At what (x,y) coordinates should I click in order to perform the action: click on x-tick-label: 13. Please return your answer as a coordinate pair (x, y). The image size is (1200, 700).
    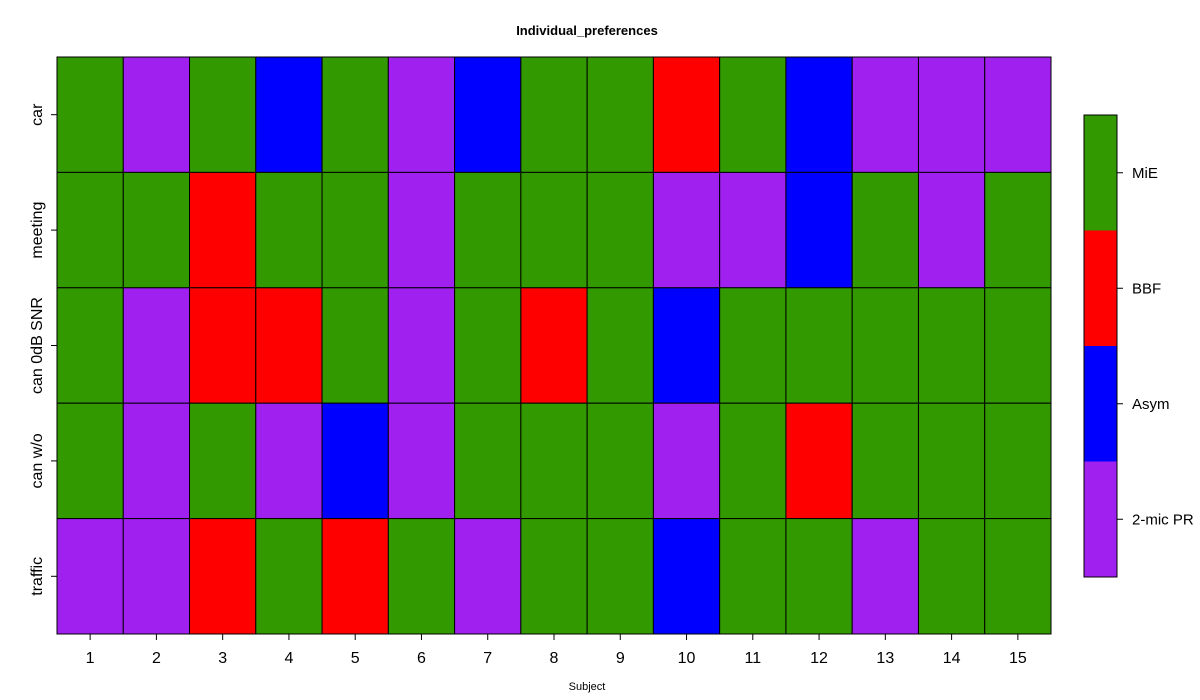
    Looking at the image, I should click on (885, 658).